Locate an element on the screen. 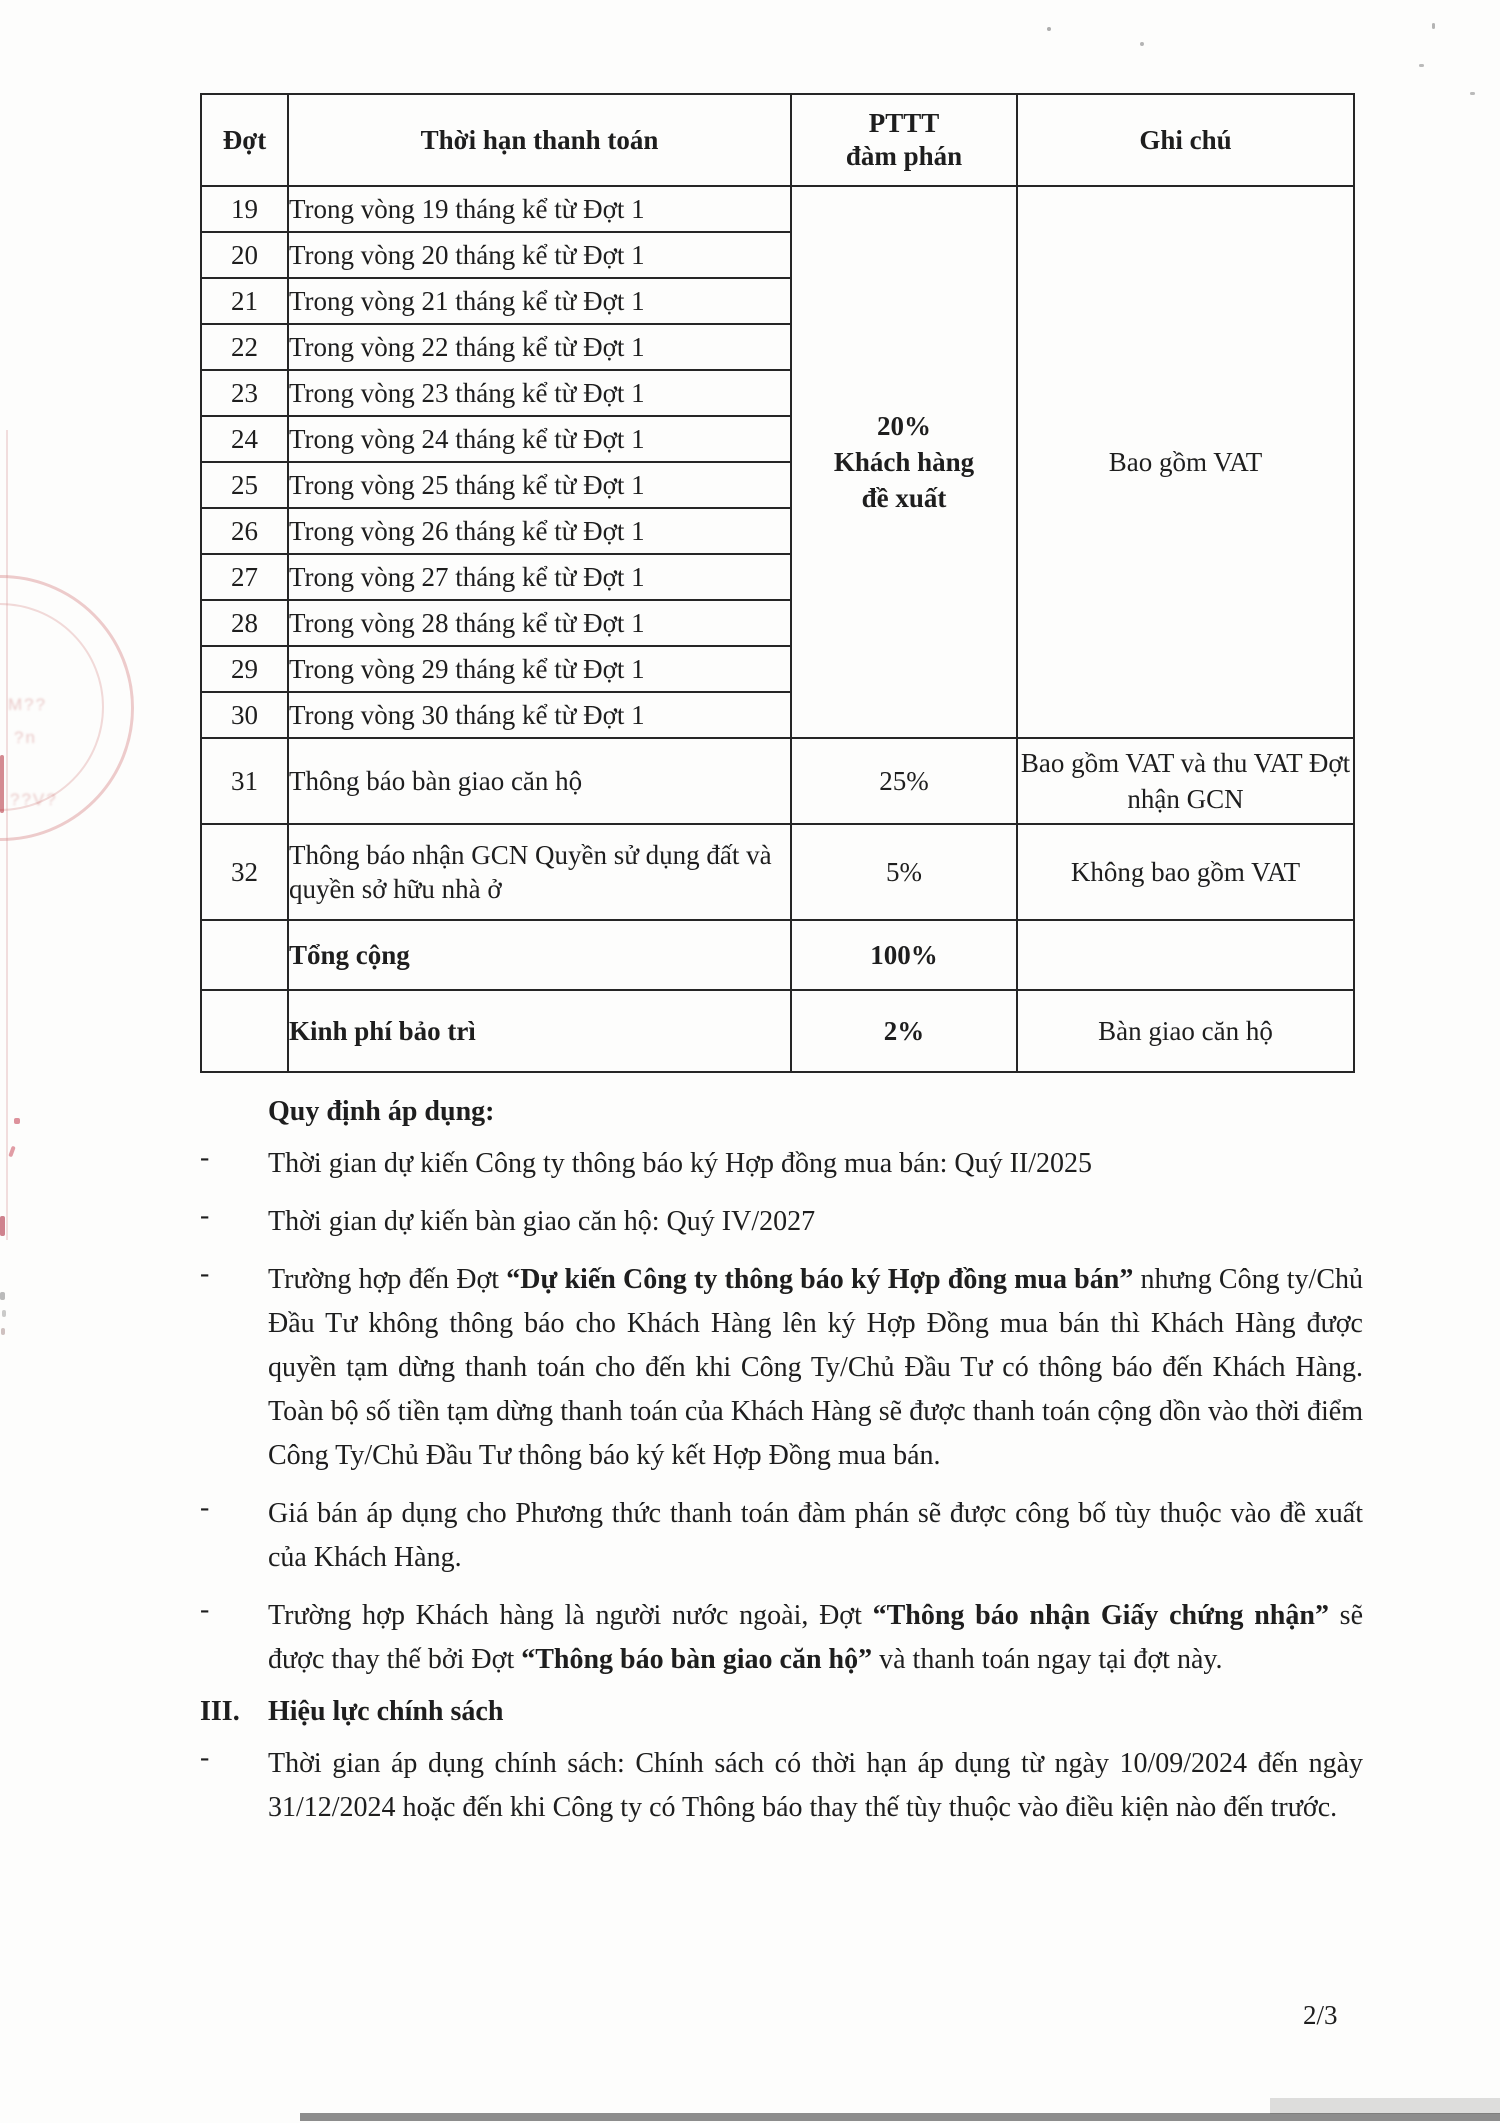  scan-edge-line is located at coordinates (7, 835).